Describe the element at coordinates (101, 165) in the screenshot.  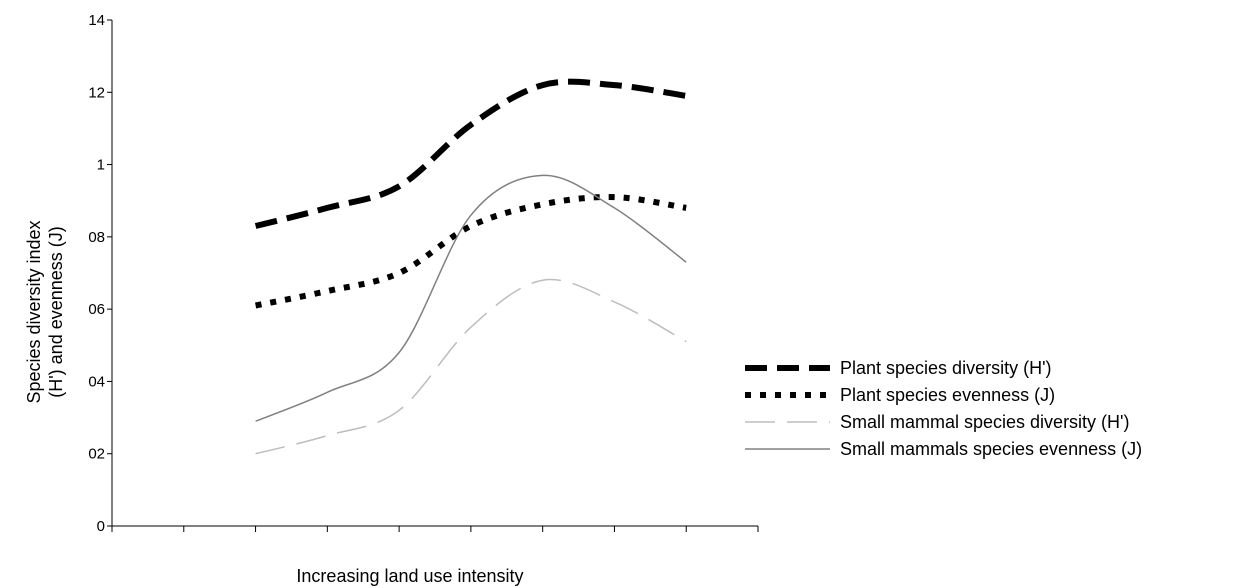
I see `y-tick-label: 1` at that location.